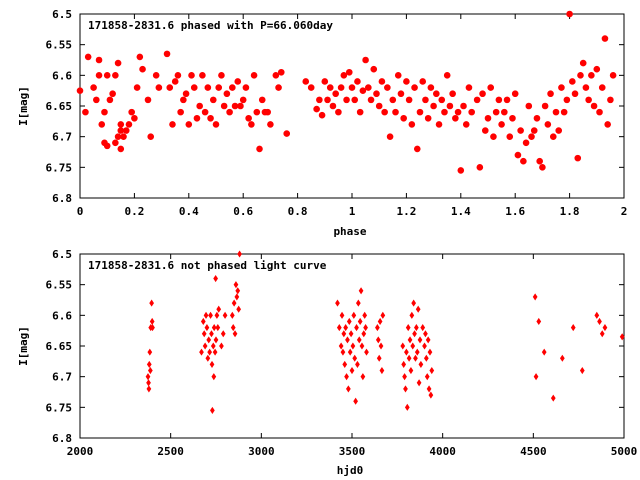 The height and width of the screenshot is (480, 640). I want to click on top-x-axis-title: phase, so click(349, 231).